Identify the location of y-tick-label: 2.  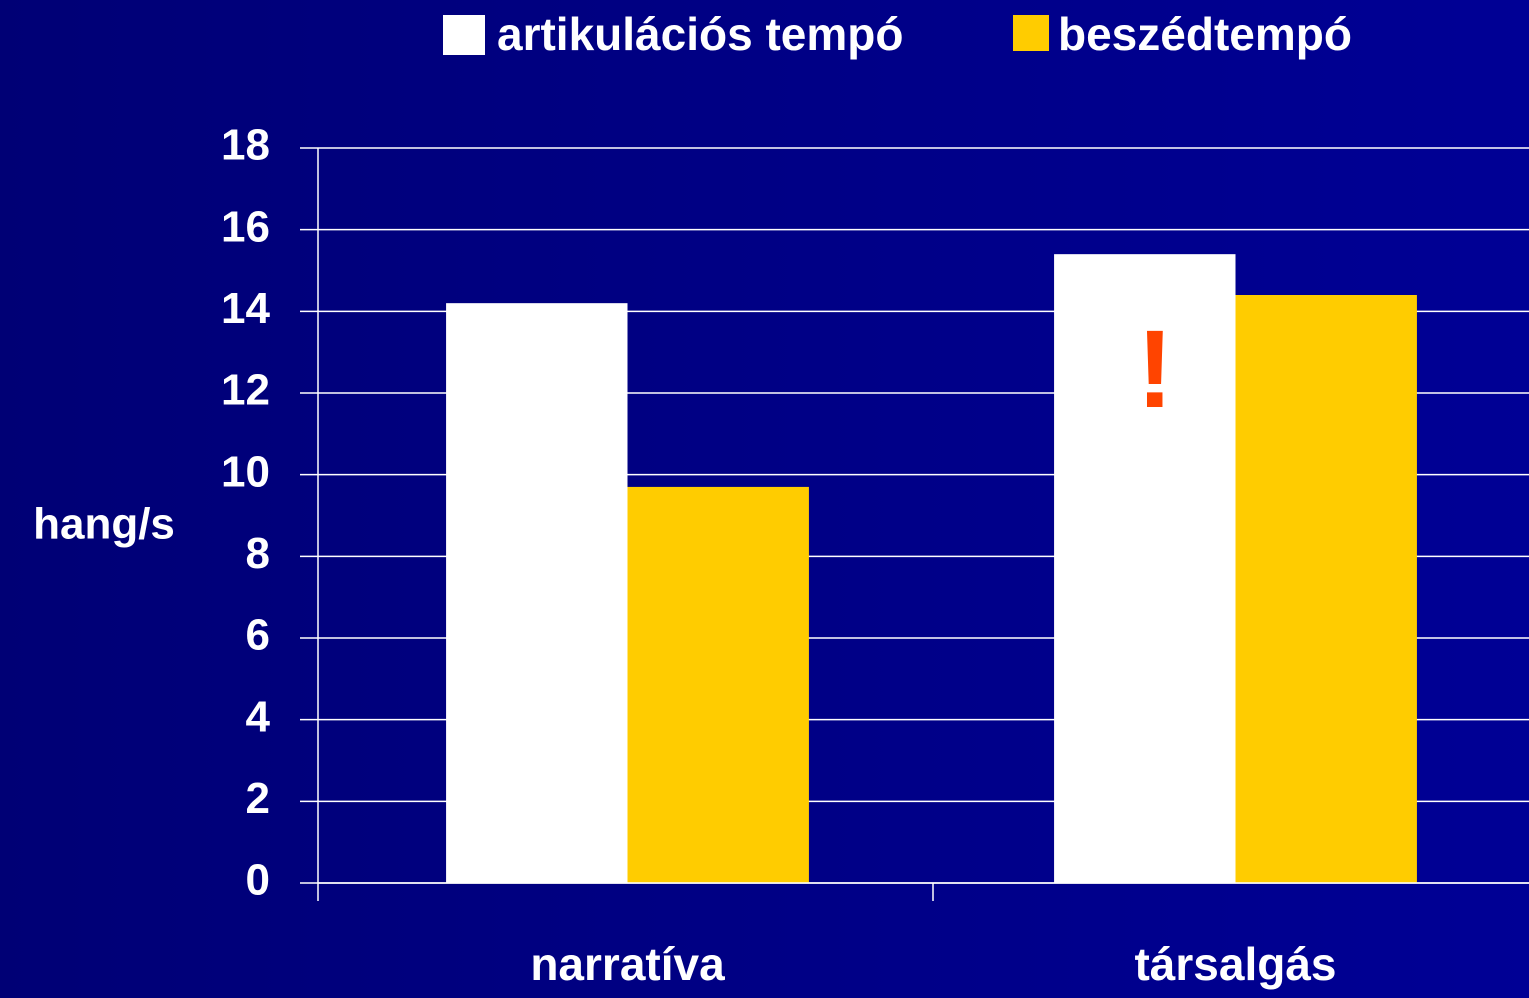
(258, 798).